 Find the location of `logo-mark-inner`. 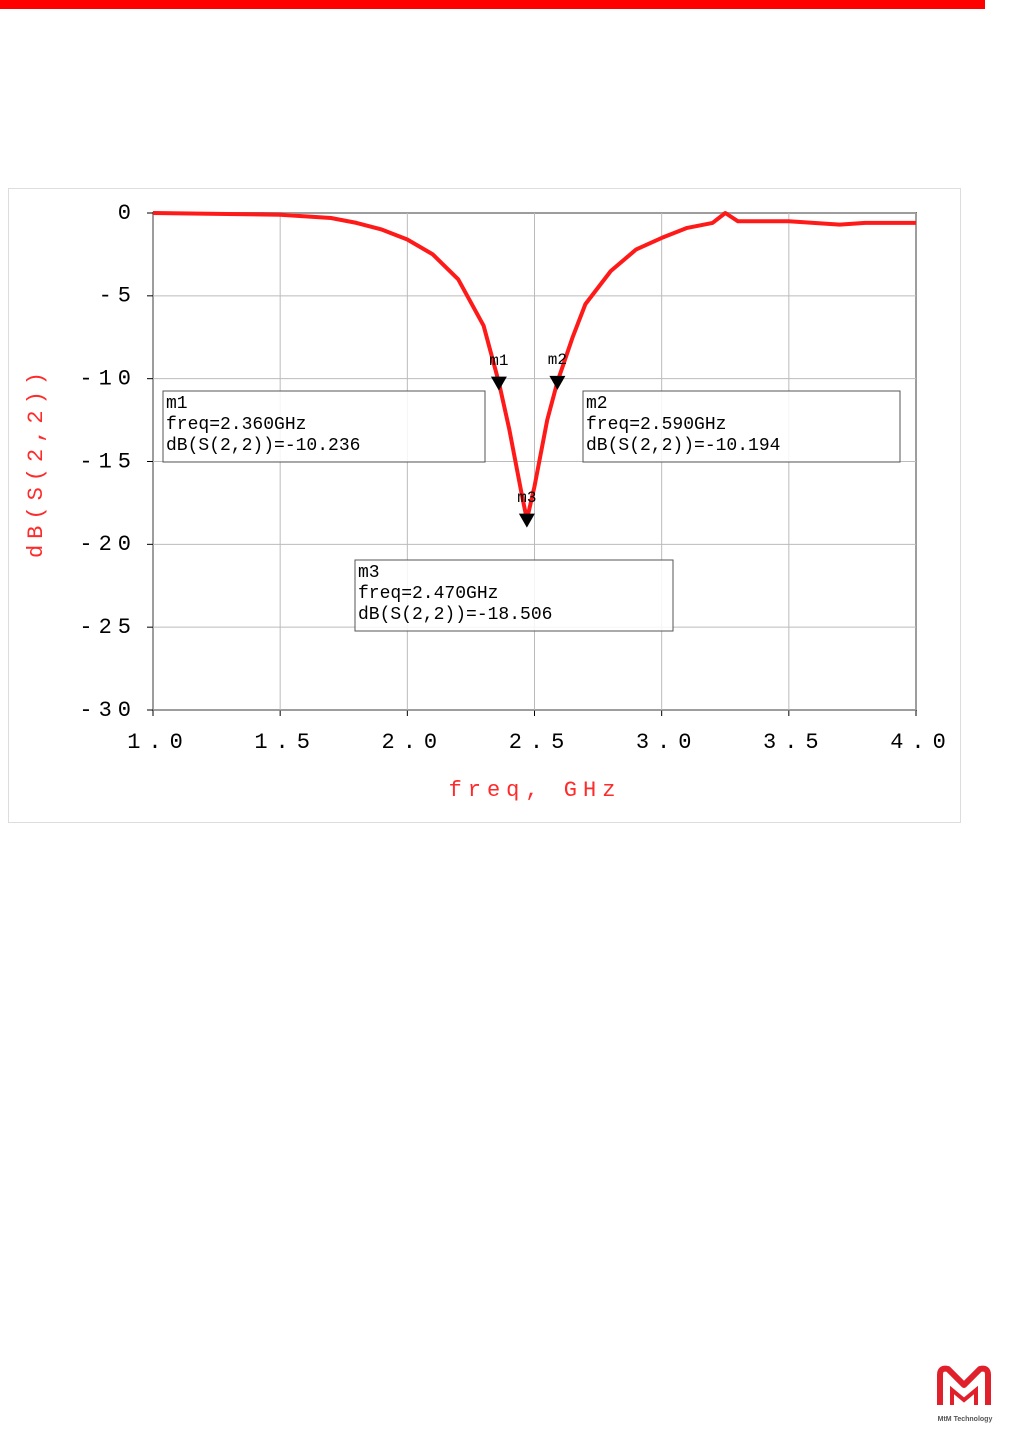

logo-mark-inner is located at coordinates (964, 1395).